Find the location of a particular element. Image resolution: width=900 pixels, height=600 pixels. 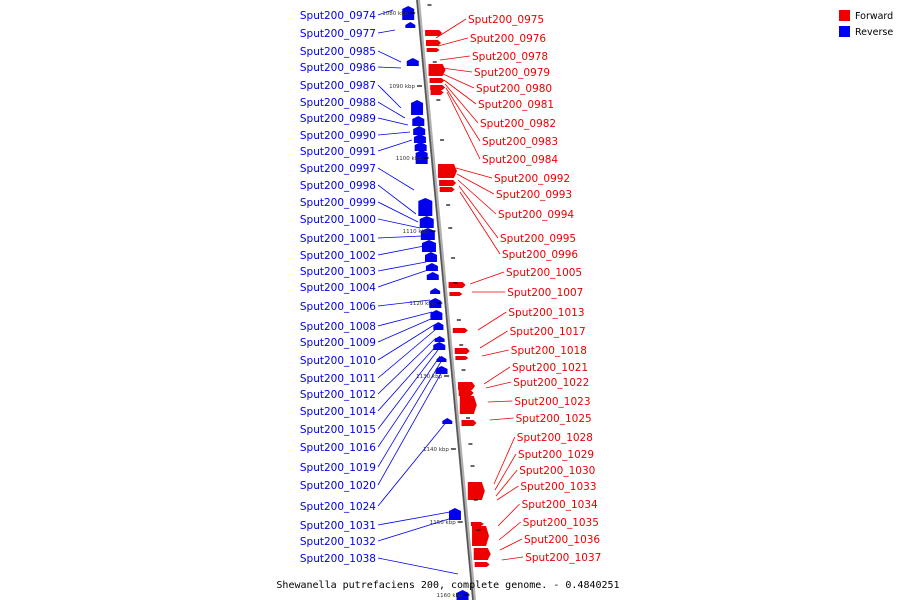

reverse-gene-label: Sput200_0999 is located at coordinates (338, 203).